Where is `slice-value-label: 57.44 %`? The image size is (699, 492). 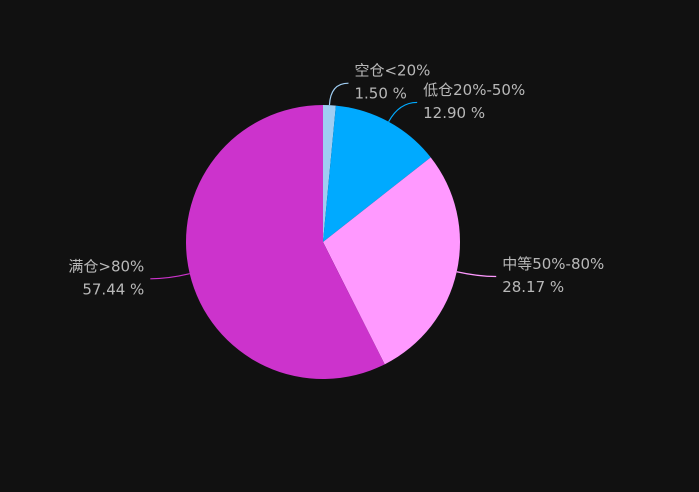
slice-value-label: 57.44 % is located at coordinates (113, 289).